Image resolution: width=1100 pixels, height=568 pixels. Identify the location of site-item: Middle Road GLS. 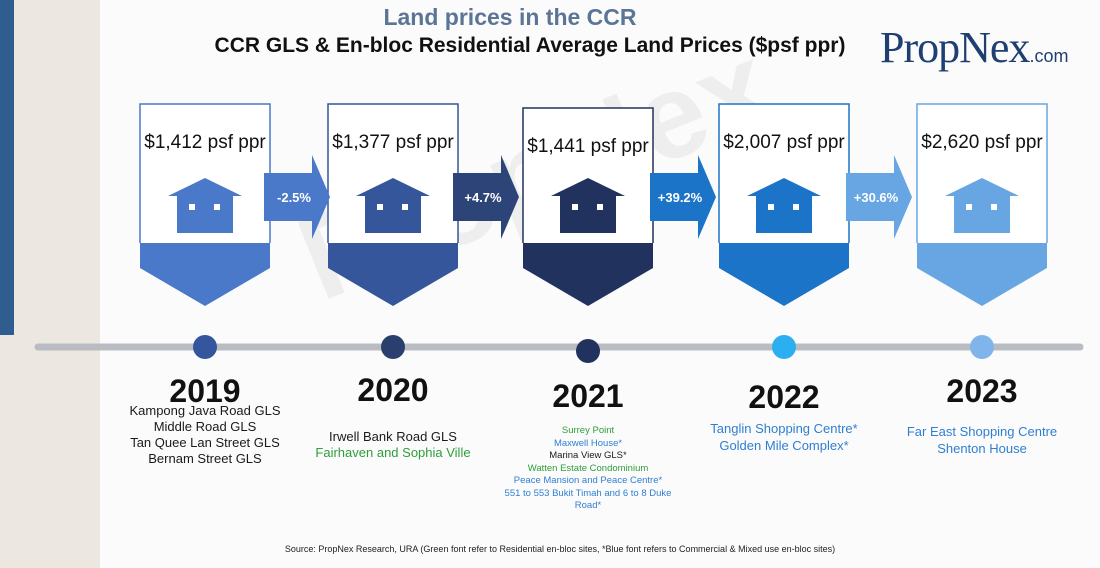
(205, 426).